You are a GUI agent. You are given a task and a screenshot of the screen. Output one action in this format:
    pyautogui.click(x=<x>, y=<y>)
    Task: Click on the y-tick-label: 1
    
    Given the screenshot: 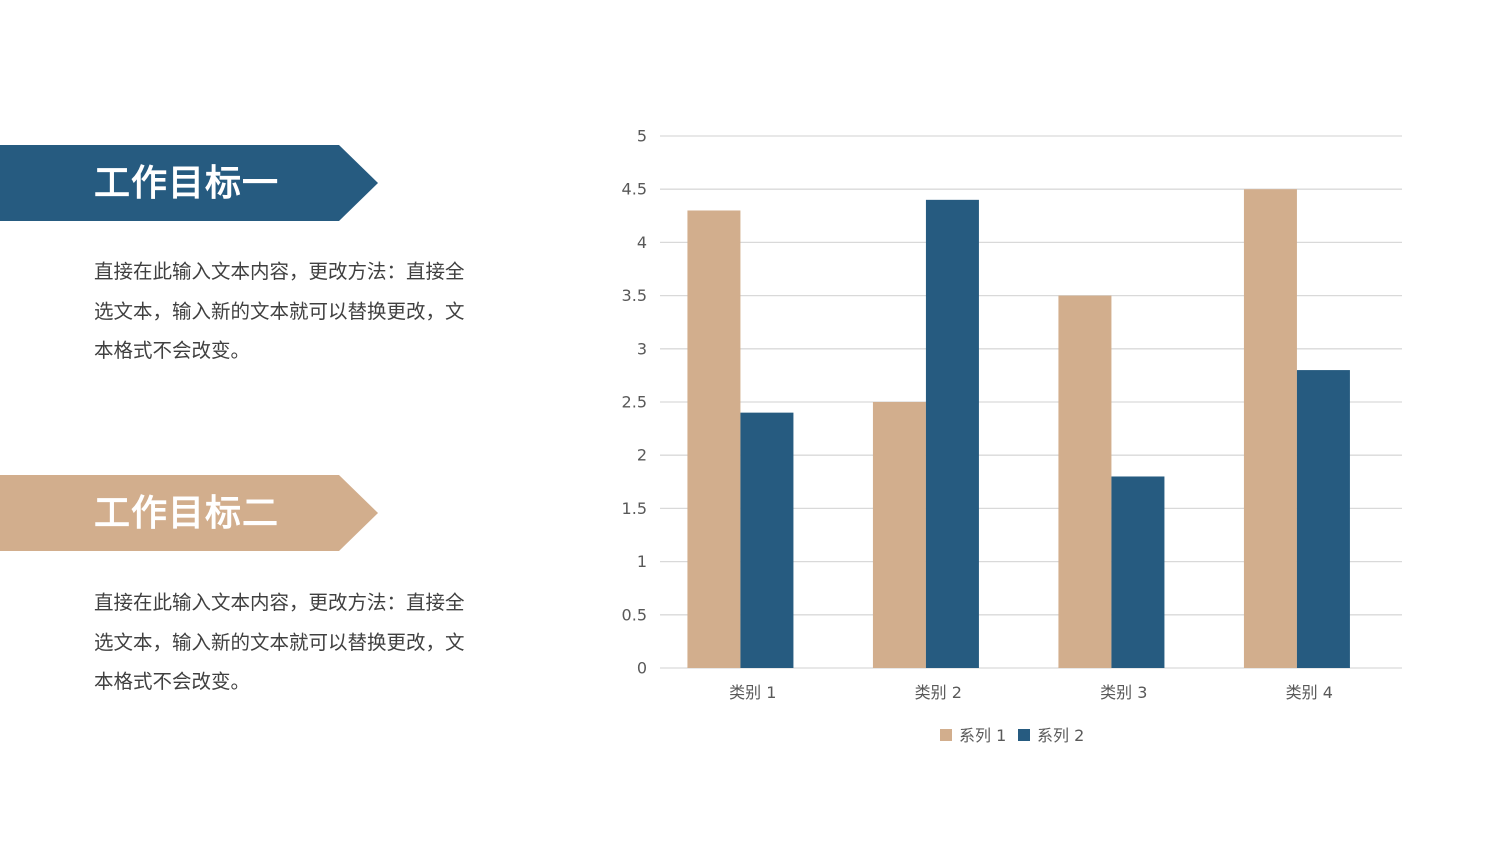 What is the action you would take?
    pyautogui.click(x=642, y=561)
    